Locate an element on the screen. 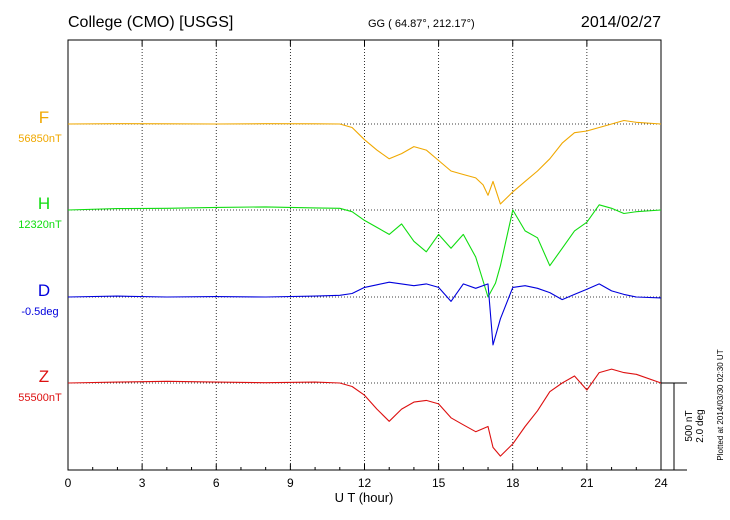  date-label: 2014/02/27 is located at coordinates (621, 22).